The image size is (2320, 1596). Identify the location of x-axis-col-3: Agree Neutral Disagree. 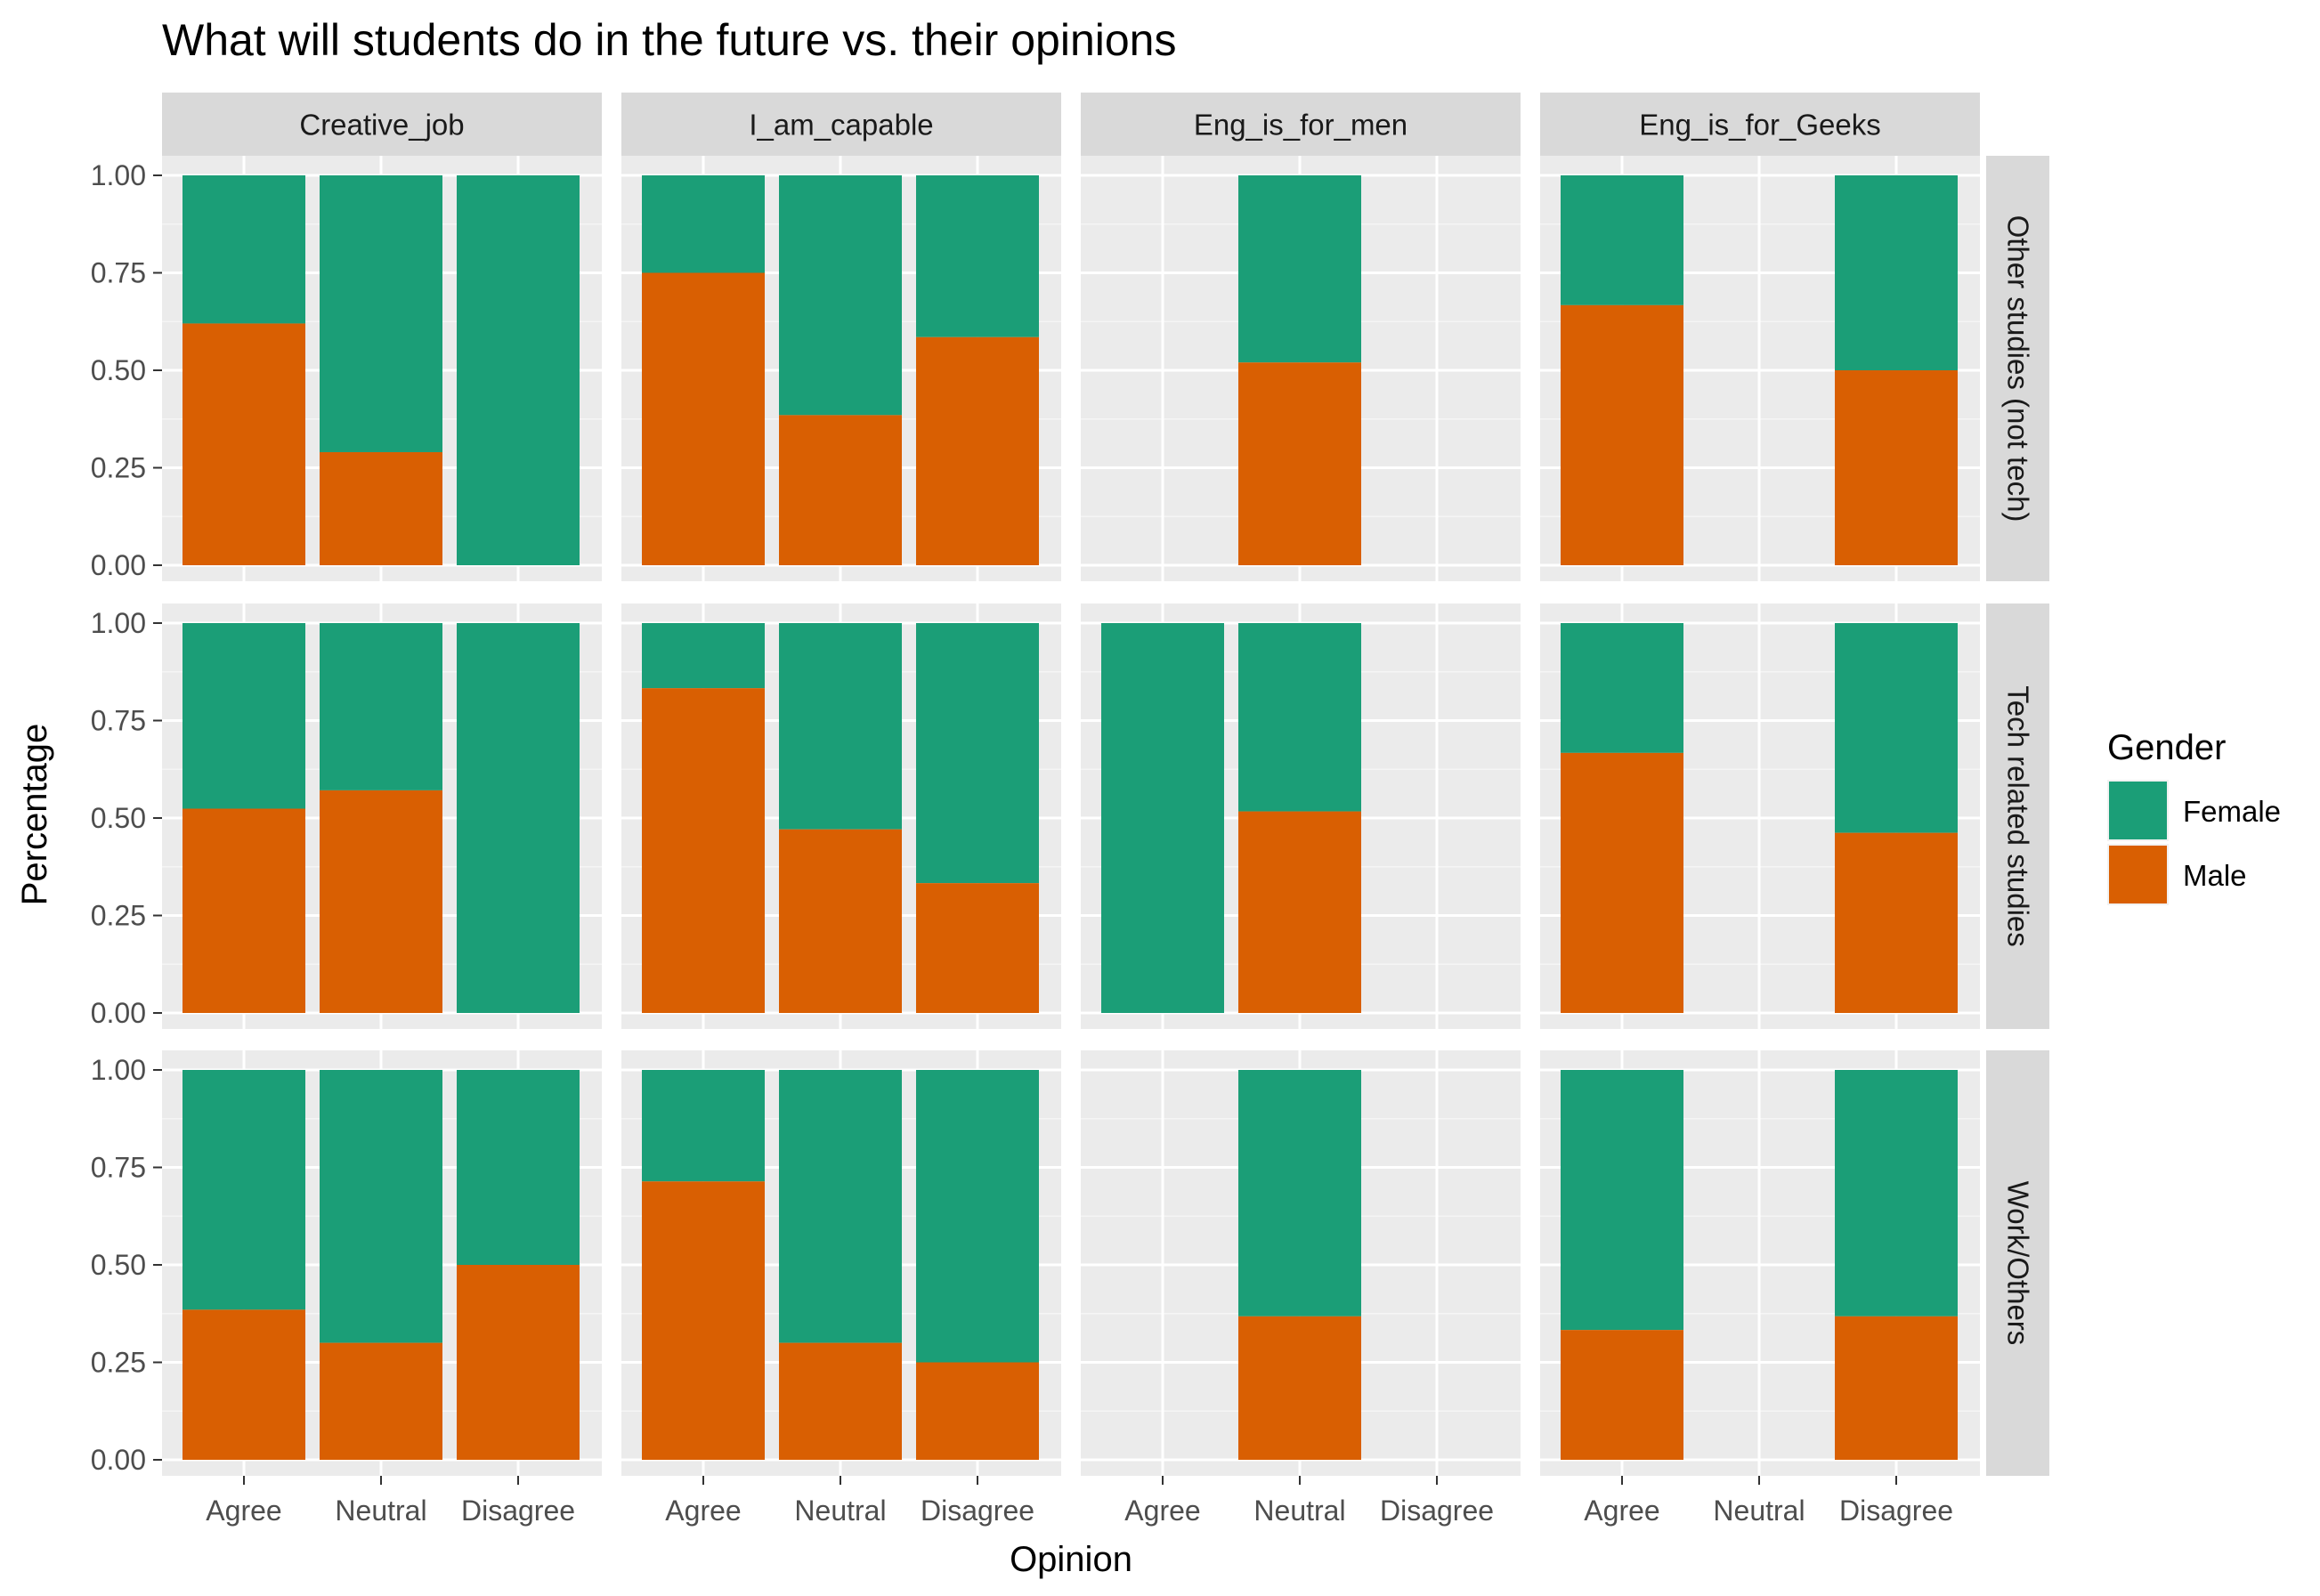
(1768, 1501).